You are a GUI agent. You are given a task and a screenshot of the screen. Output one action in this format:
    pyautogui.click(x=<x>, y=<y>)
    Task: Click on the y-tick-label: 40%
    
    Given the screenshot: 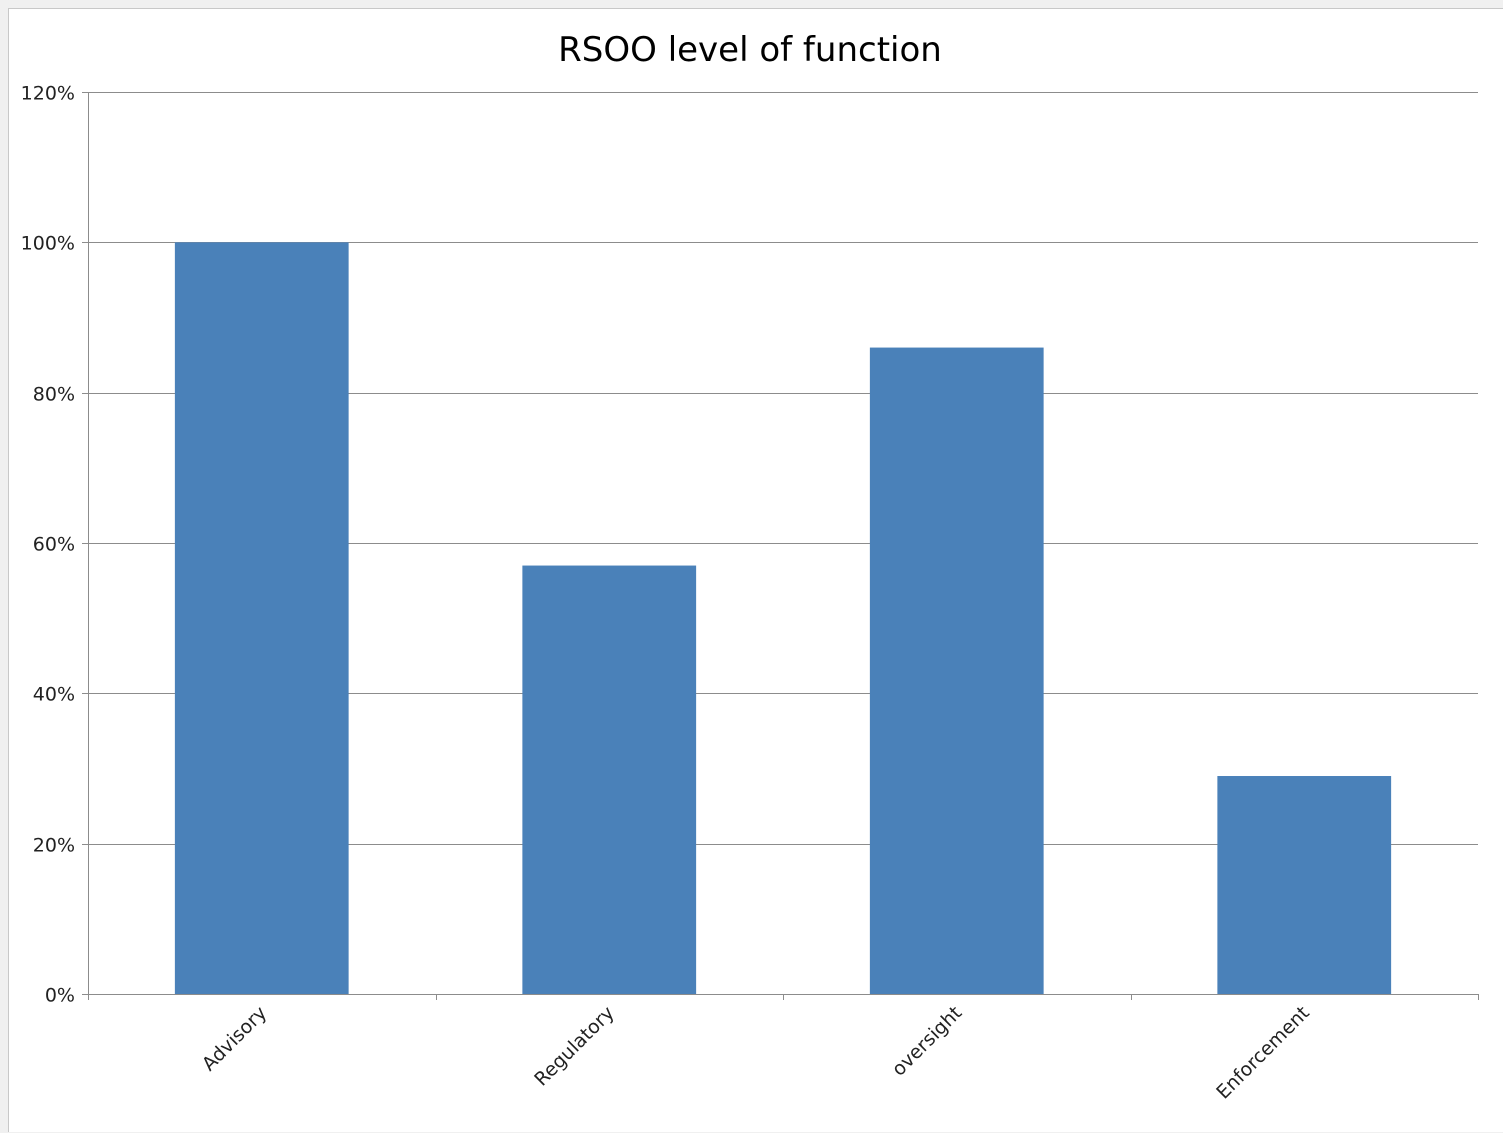 What is the action you would take?
    pyautogui.click(x=54, y=695)
    